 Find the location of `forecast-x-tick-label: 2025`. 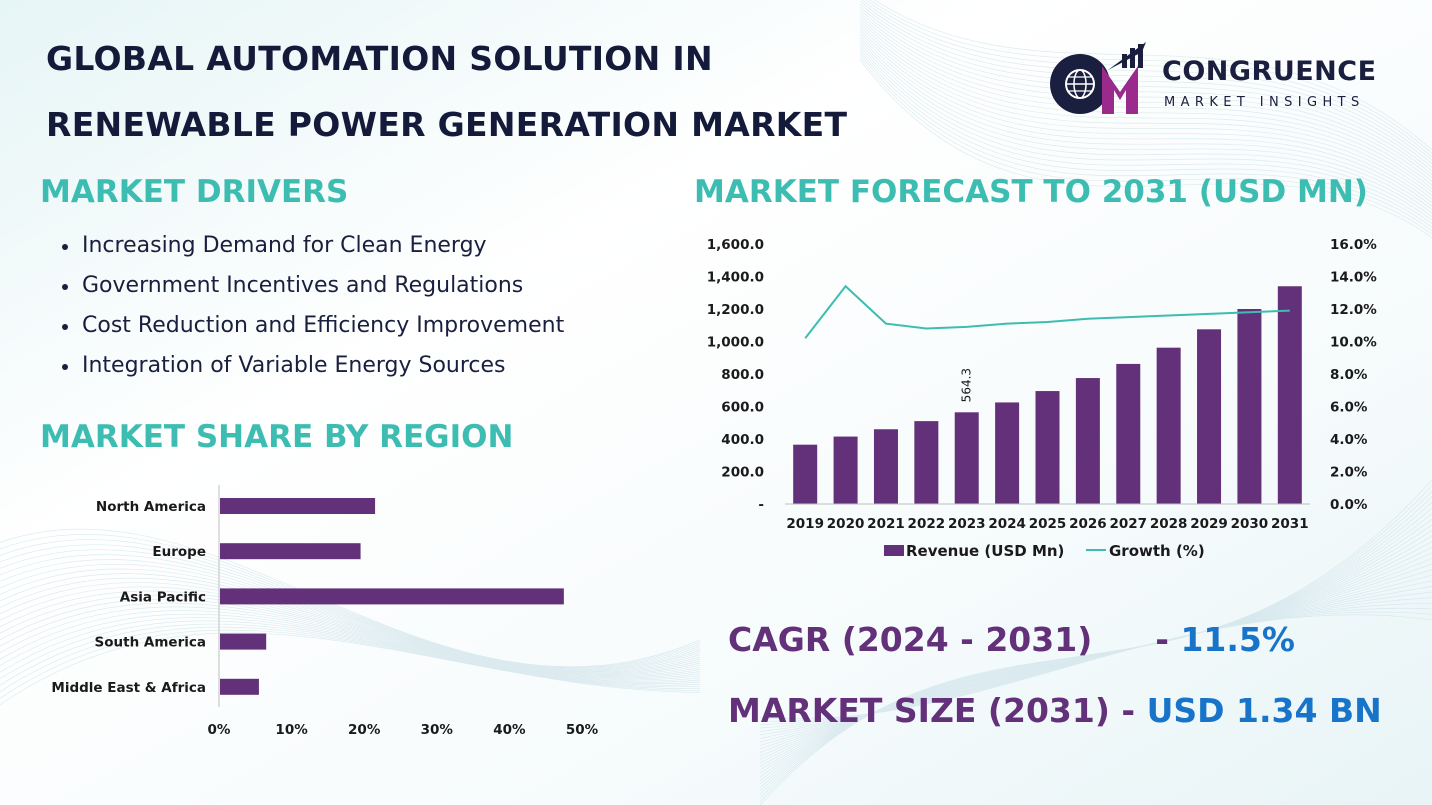

forecast-x-tick-label: 2025 is located at coordinates (1048, 524).